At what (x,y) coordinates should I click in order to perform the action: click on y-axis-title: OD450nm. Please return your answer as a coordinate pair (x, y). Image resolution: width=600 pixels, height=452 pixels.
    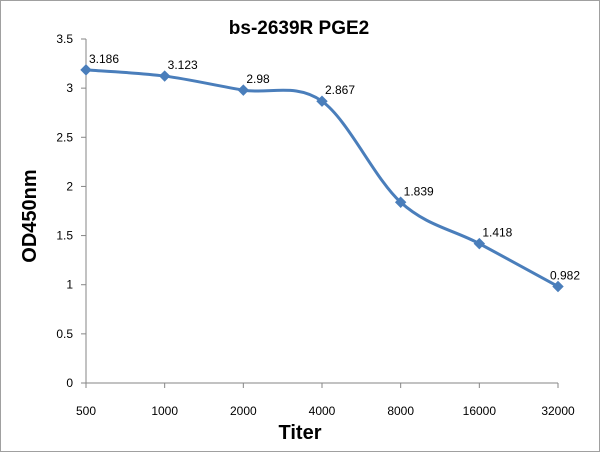
    Looking at the image, I should click on (30, 215).